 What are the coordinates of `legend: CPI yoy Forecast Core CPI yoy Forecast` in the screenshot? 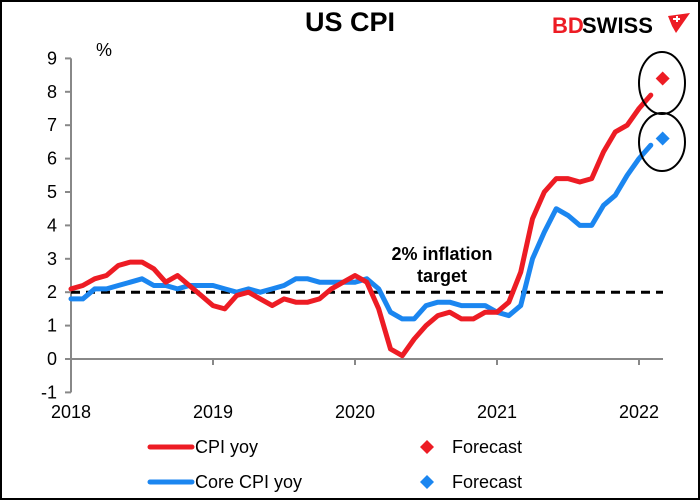 It's located at (334, 464).